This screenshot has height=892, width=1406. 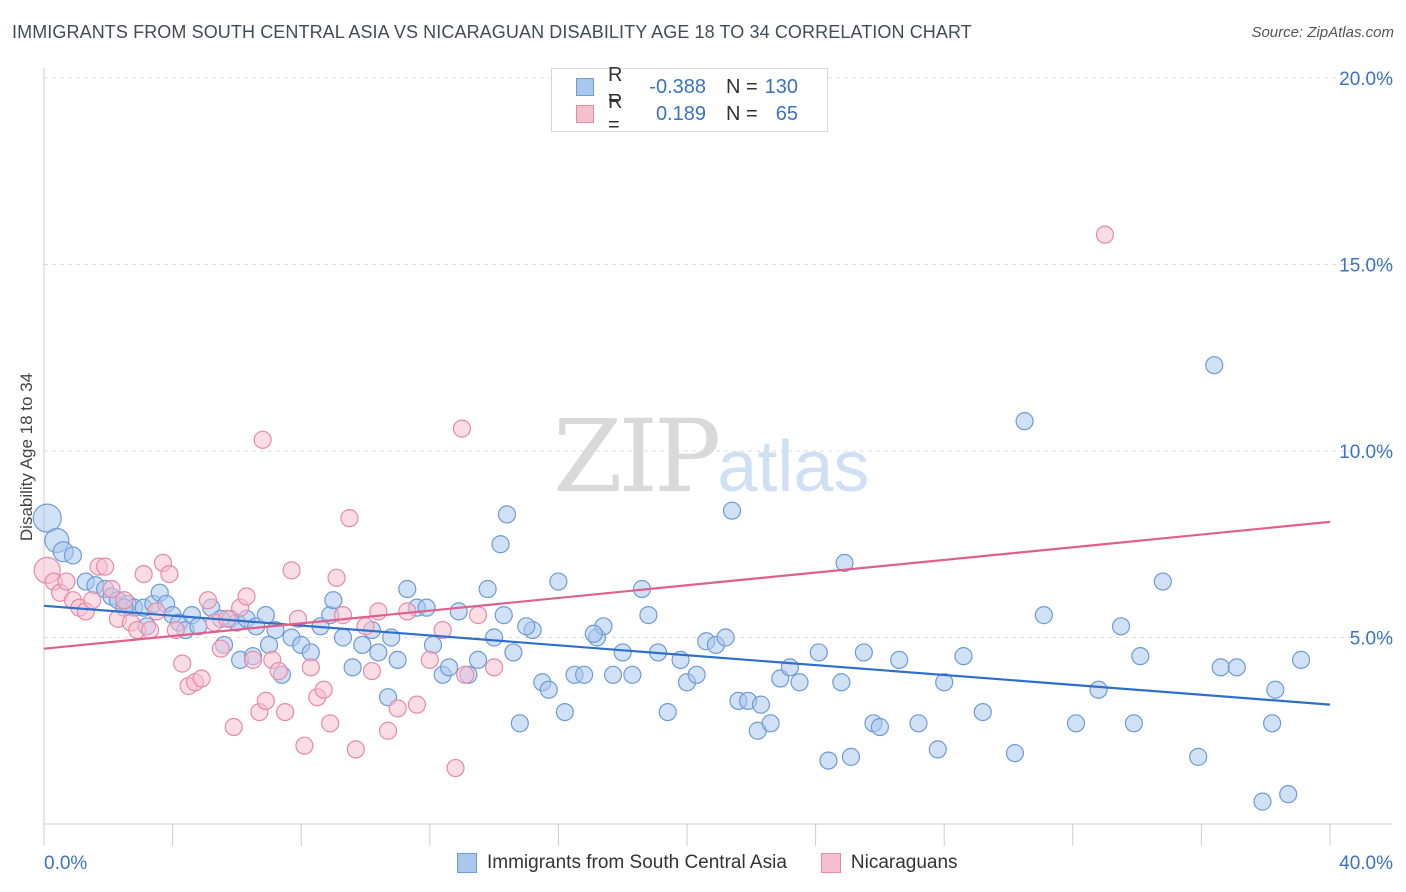 I want to click on watermark-atlas: atlas, so click(x=793, y=467).